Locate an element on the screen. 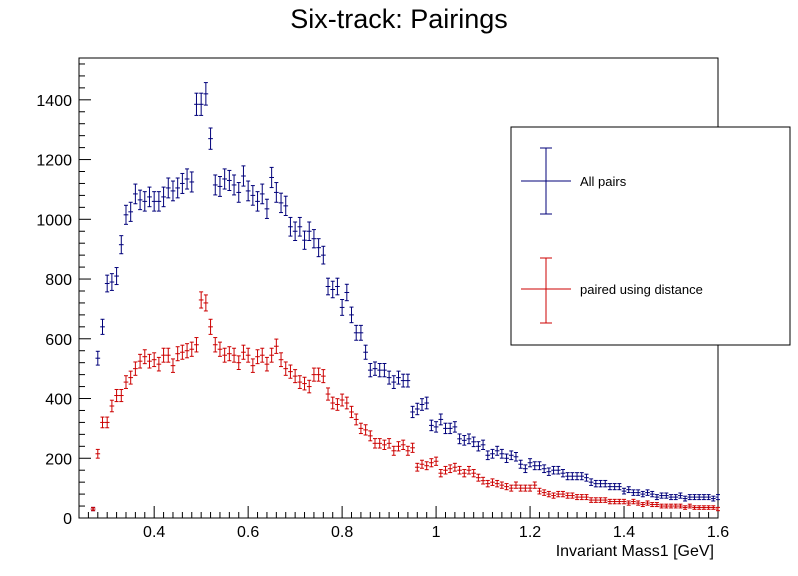 The image size is (798, 576). y-tick-label: 1200 is located at coordinates (54, 161).